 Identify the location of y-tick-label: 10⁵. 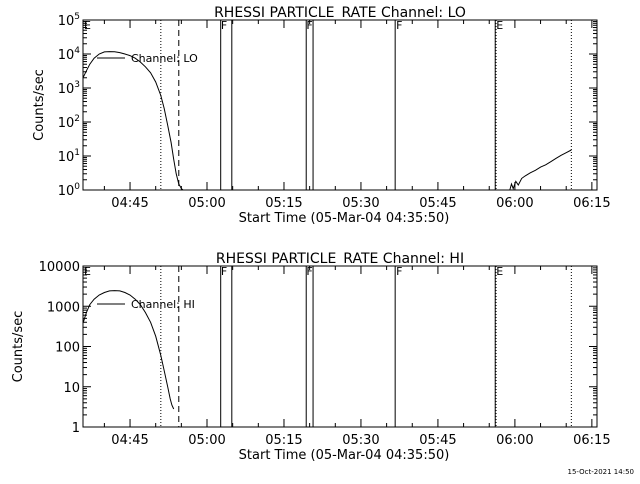
(69, 20).